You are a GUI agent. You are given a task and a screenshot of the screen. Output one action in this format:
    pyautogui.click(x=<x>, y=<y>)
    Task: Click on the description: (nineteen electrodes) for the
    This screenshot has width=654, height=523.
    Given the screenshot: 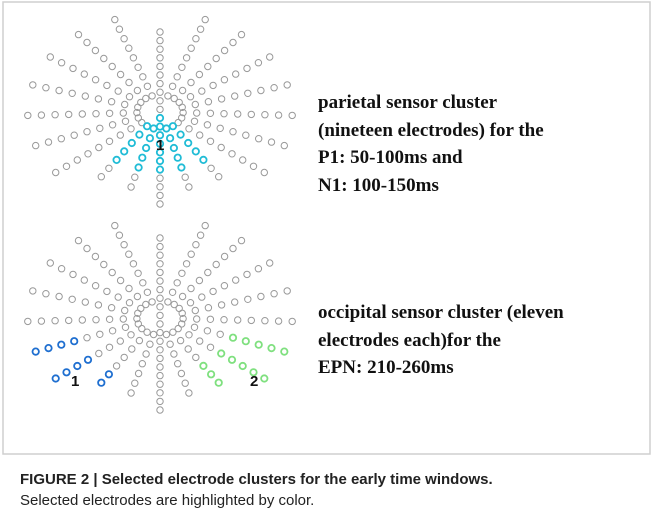 What is the action you would take?
    pyautogui.click(x=431, y=130)
    